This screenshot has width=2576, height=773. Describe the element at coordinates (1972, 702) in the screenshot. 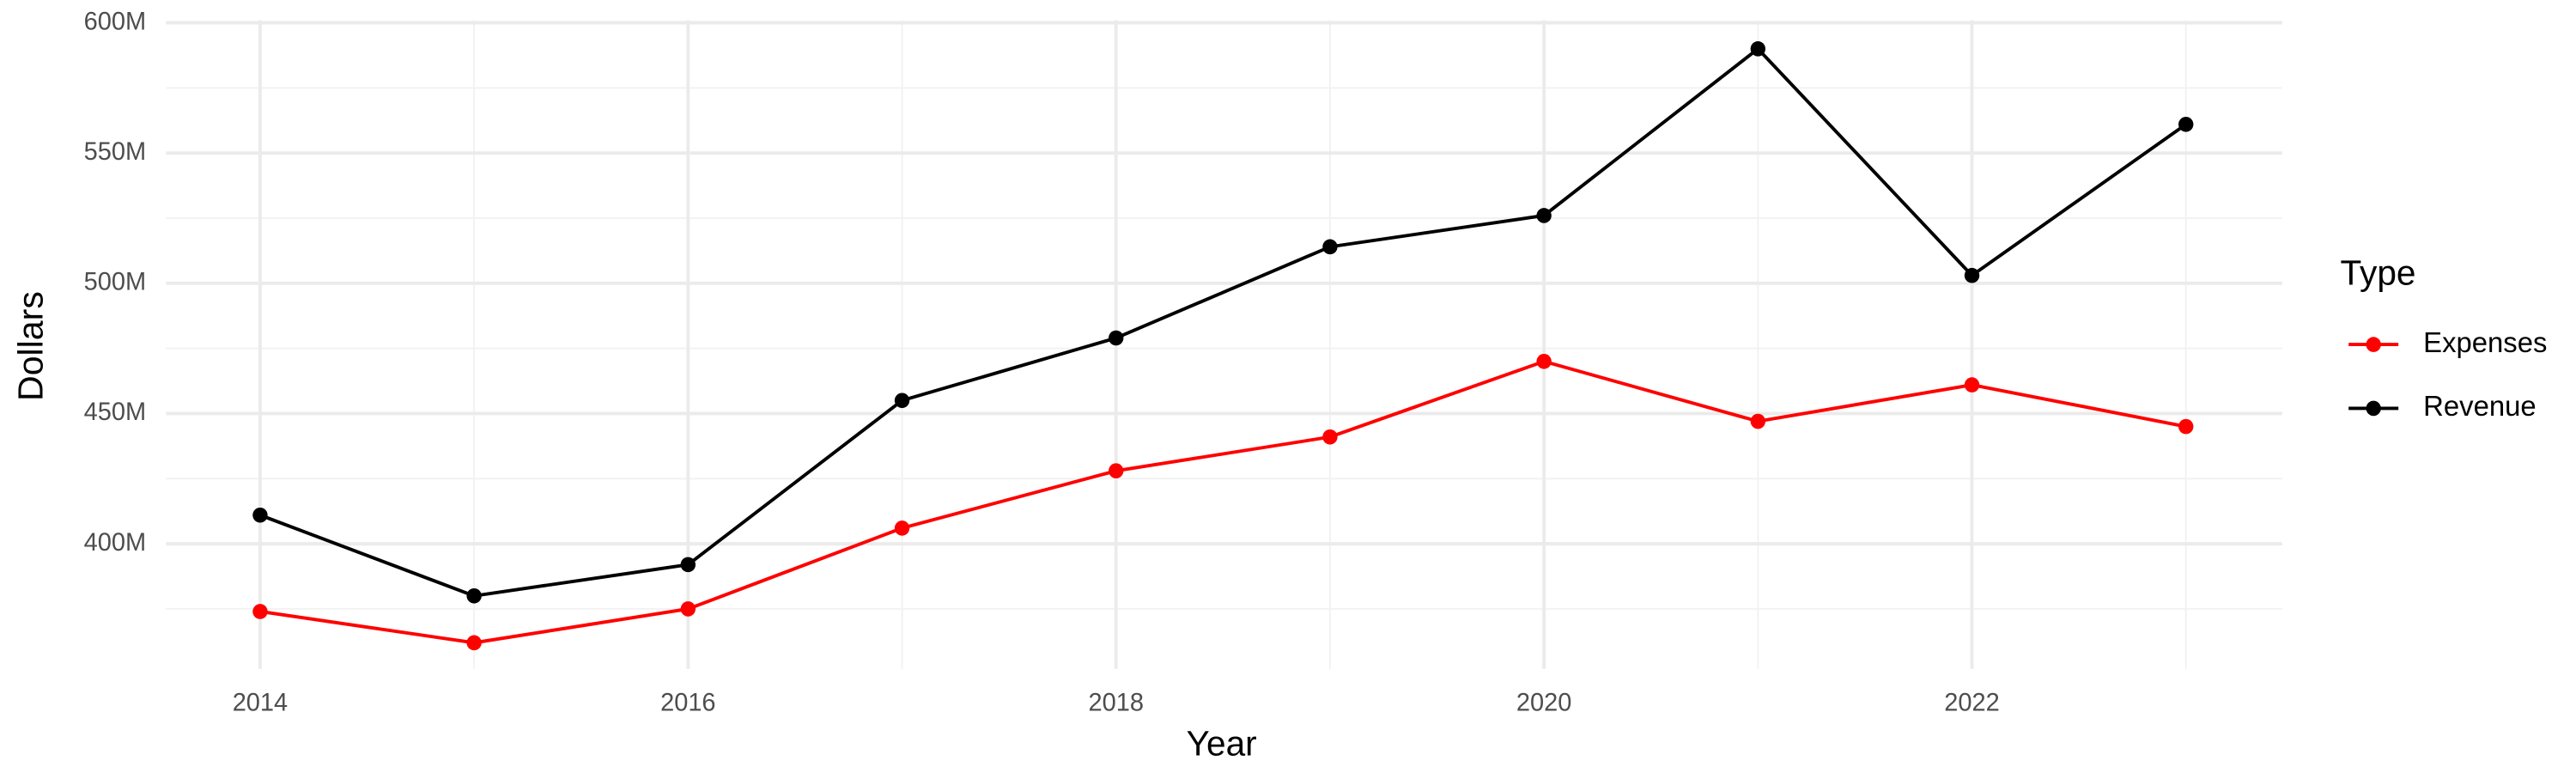

I see `x-tick-label: 2022` at that location.